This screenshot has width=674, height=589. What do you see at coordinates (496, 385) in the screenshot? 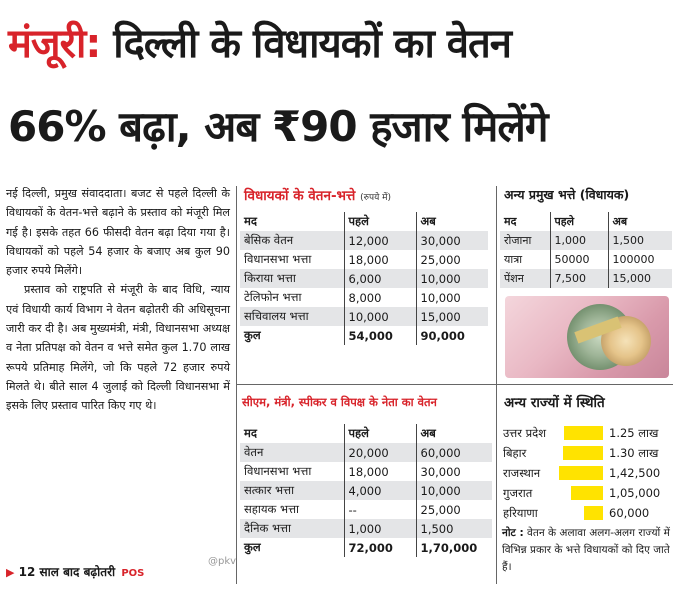
I see `column-divider-right` at bounding box center [496, 385].